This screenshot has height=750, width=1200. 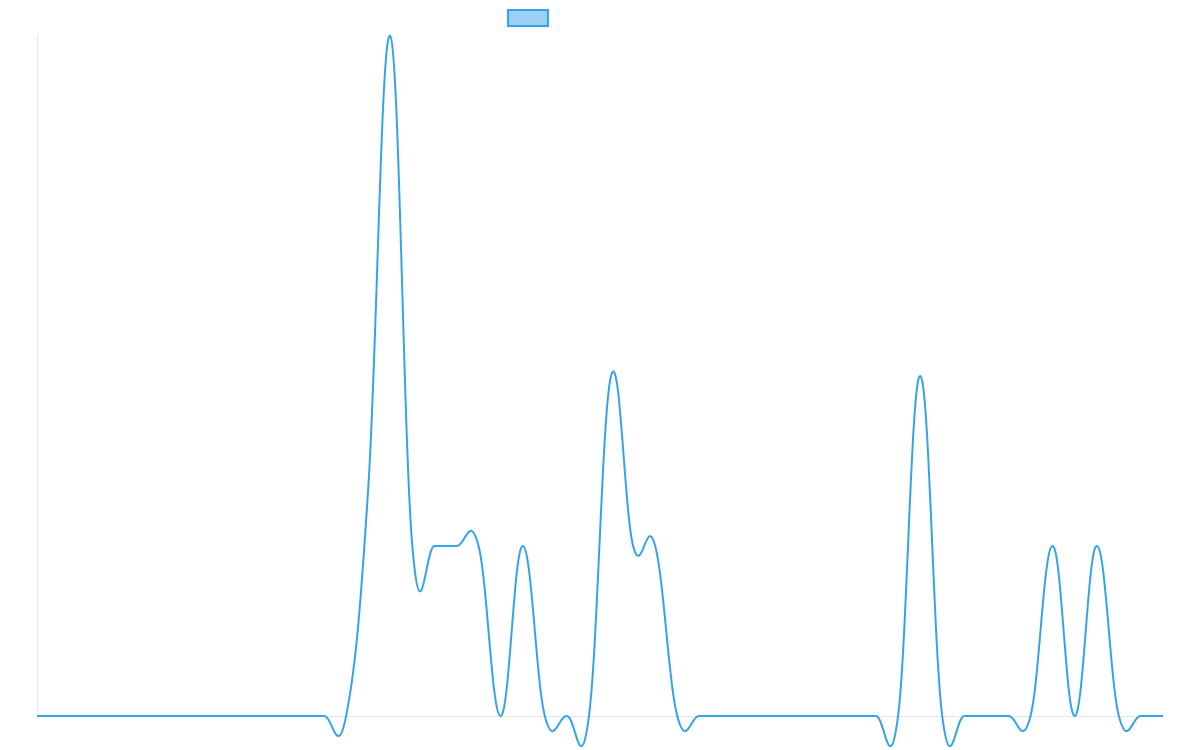 I want to click on legend-swatch, so click(x=528, y=18).